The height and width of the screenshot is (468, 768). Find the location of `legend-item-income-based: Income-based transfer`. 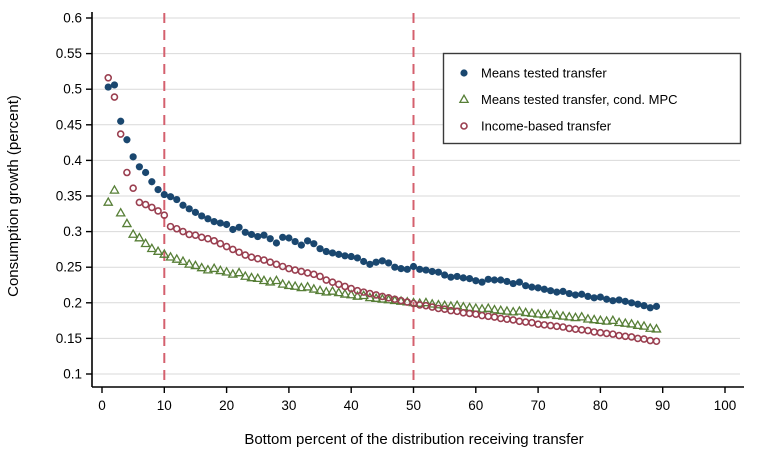

legend-item-income-based: Income-based transfer is located at coordinates (536, 126).